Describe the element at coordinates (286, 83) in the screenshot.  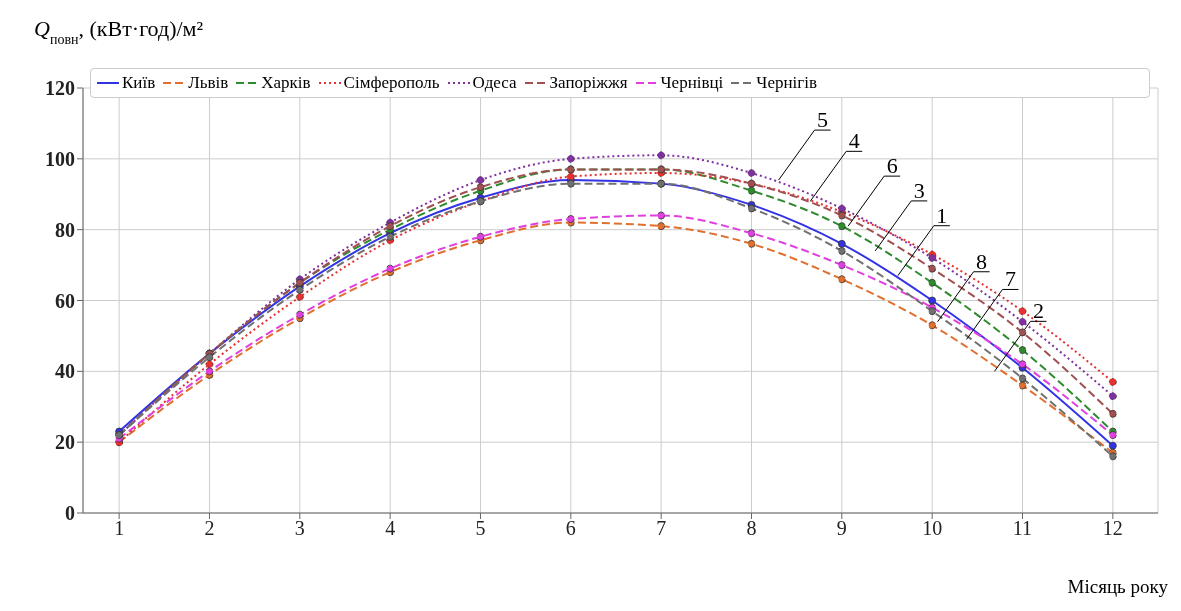
I see `legend-label: Харків` at that location.